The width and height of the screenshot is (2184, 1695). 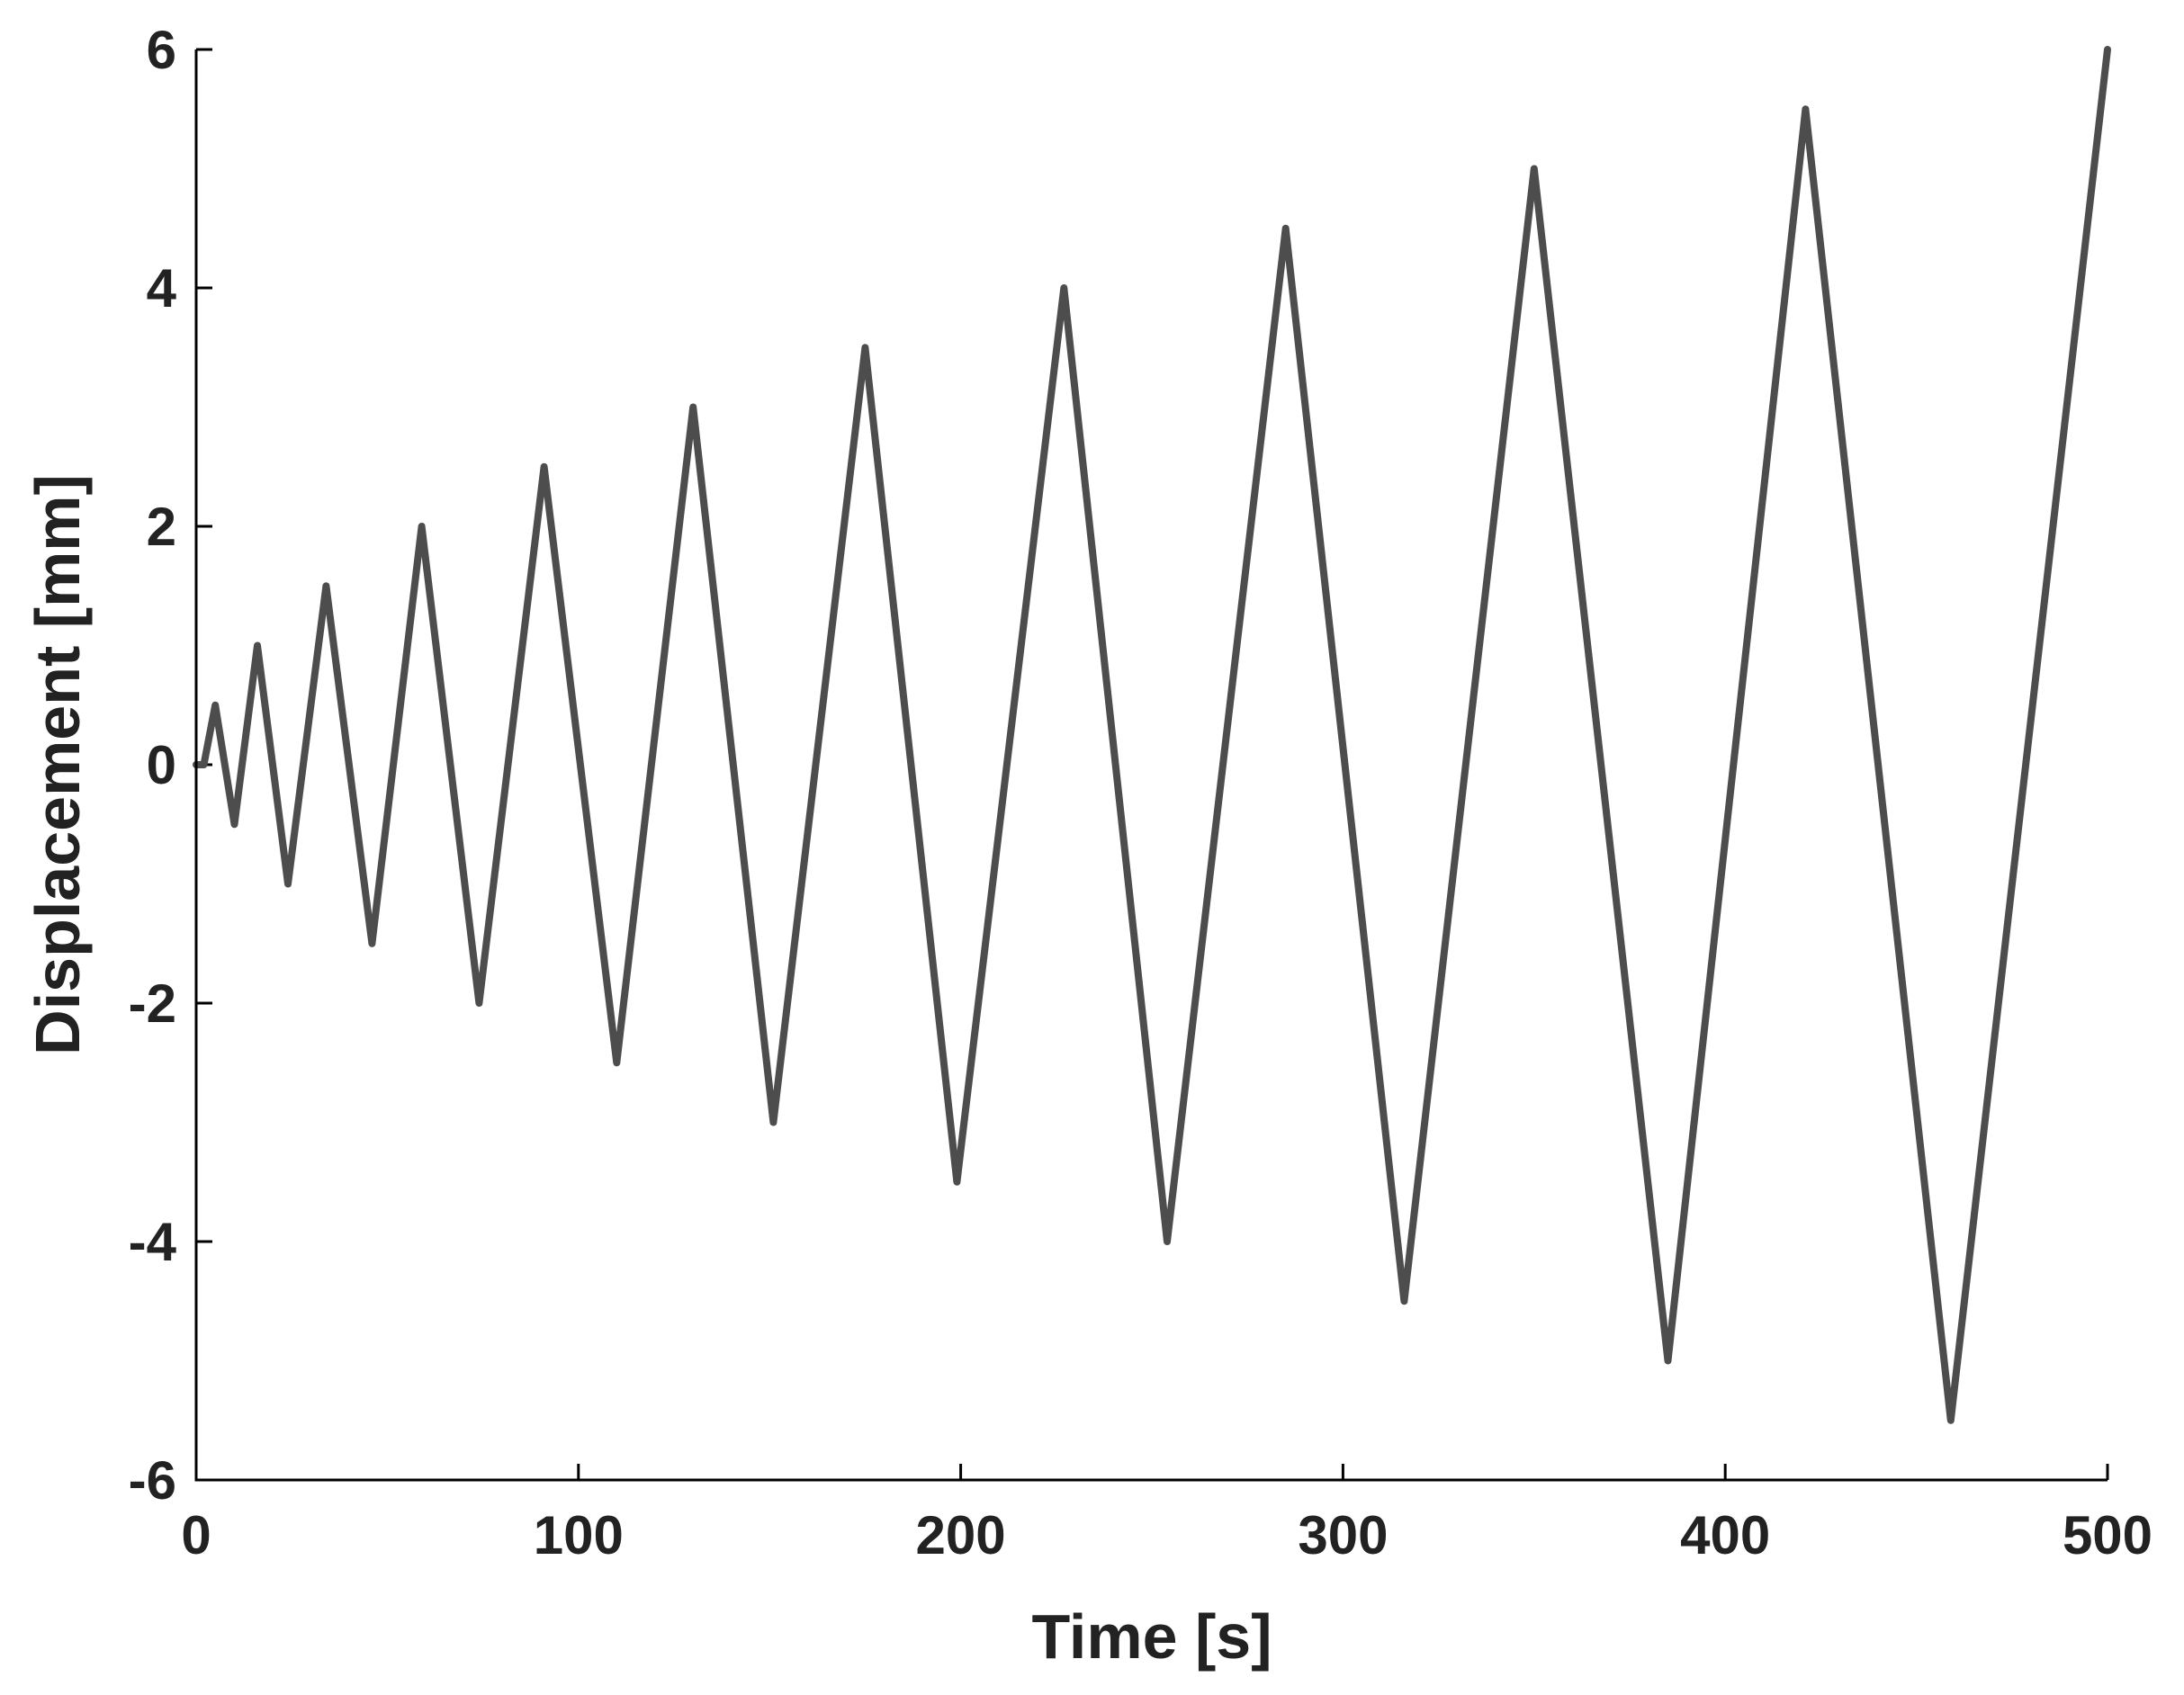 I want to click on x-tick-label: 200, so click(x=961, y=1535).